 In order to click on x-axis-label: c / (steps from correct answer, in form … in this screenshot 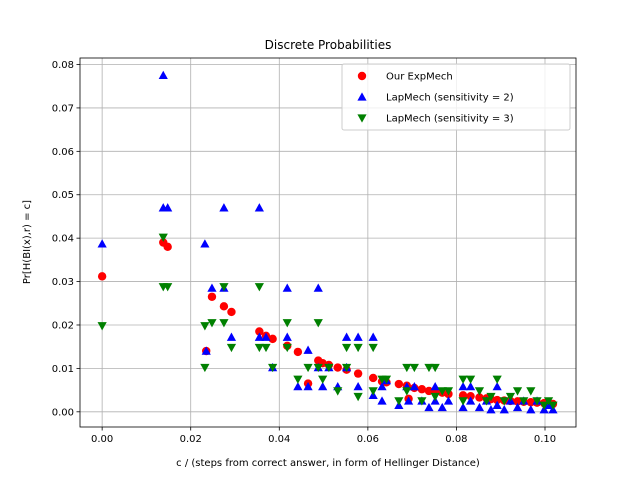, I will do `click(328, 463)`.